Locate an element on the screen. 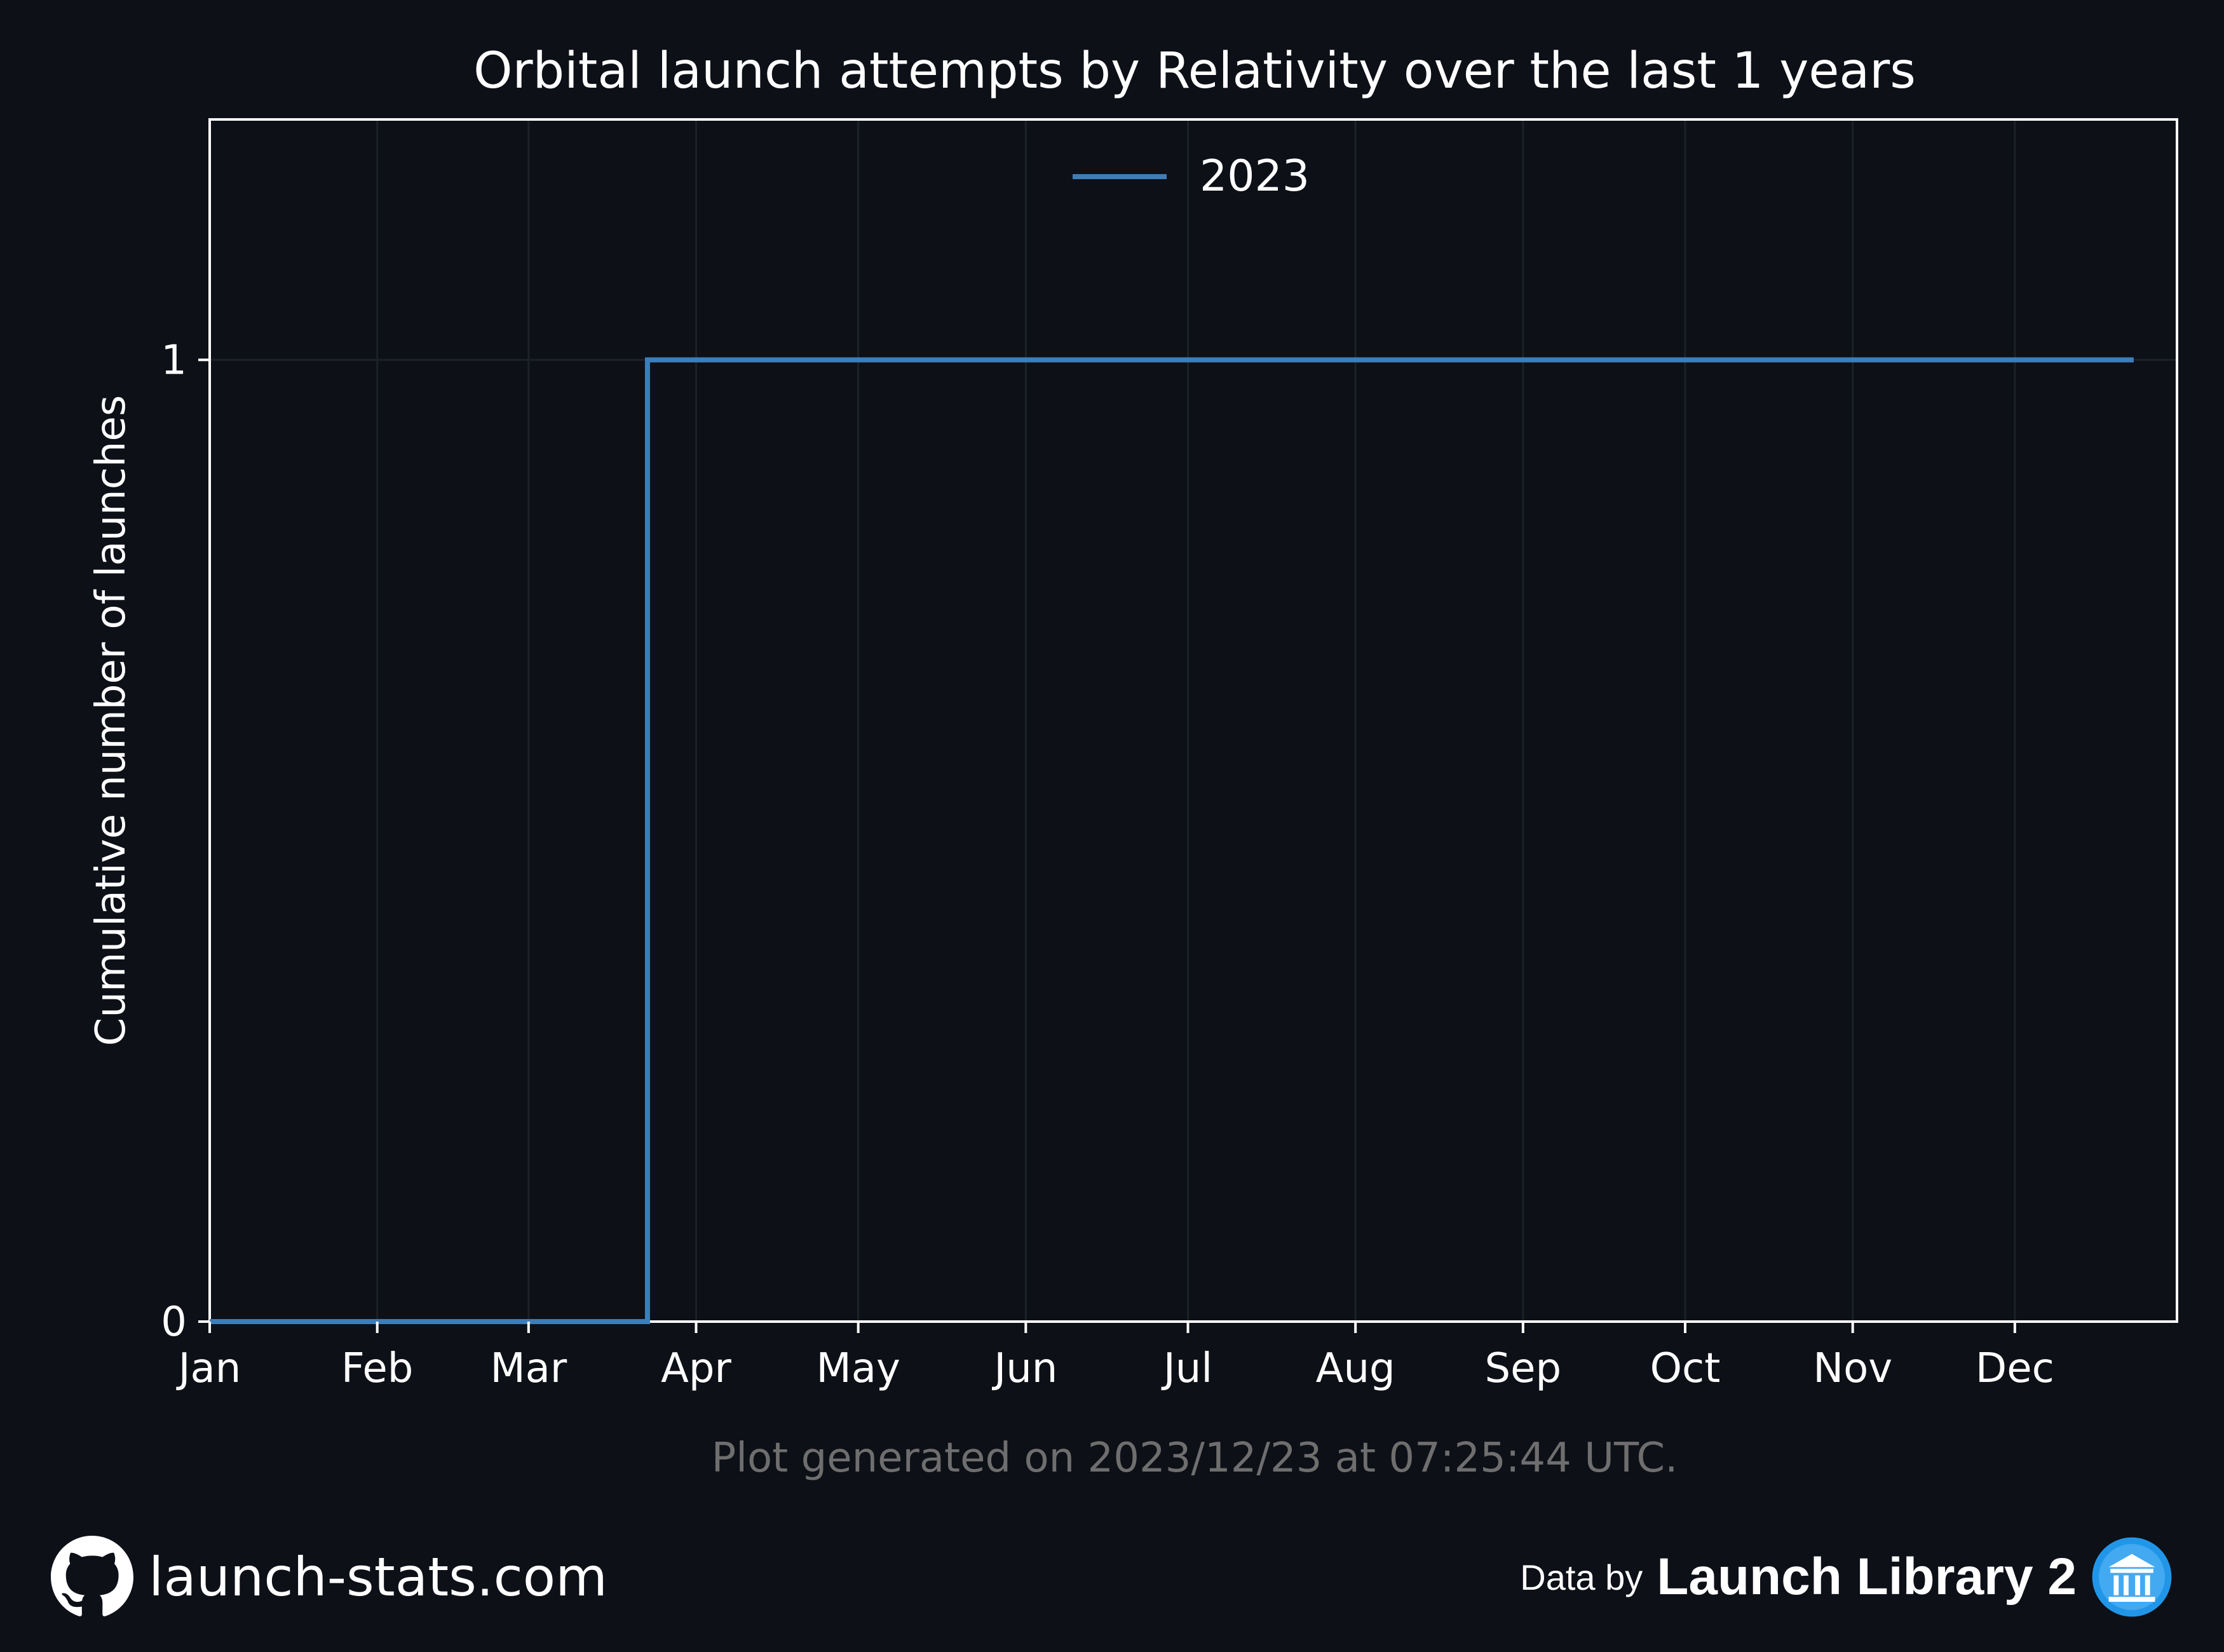 This screenshot has width=2224, height=1652. data-by-prefix: Data by is located at coordinates (1581, 1577).